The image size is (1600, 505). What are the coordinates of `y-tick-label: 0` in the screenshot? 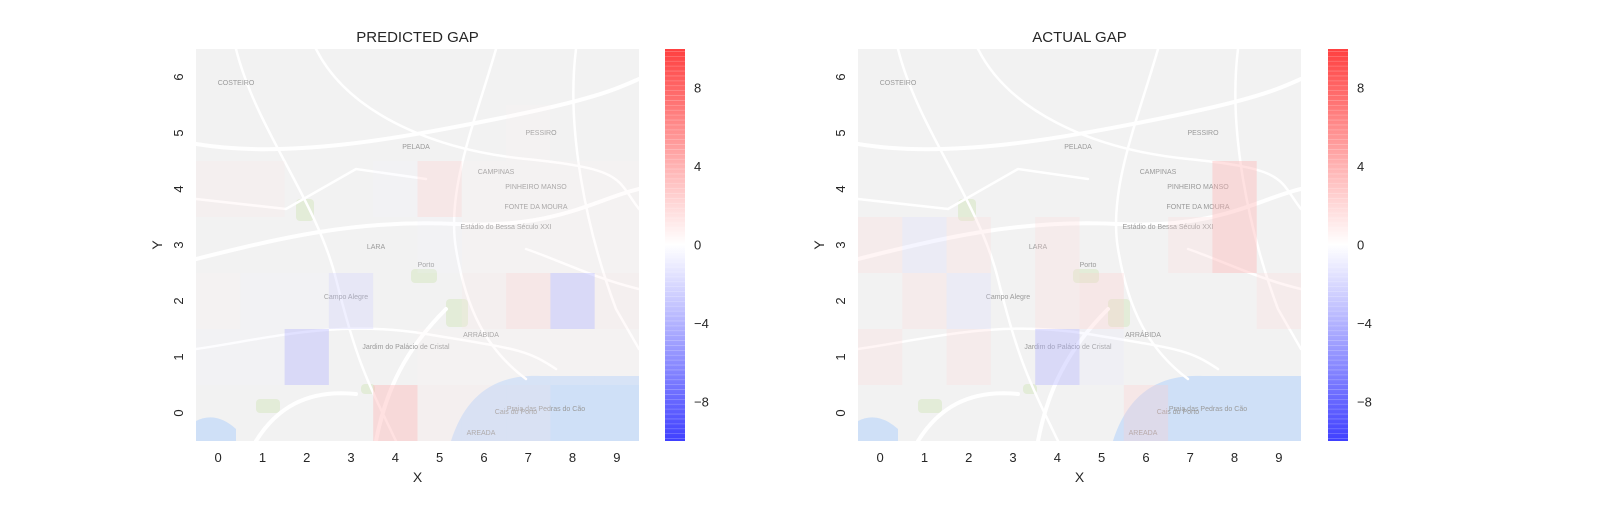 It's located at (178, 412).